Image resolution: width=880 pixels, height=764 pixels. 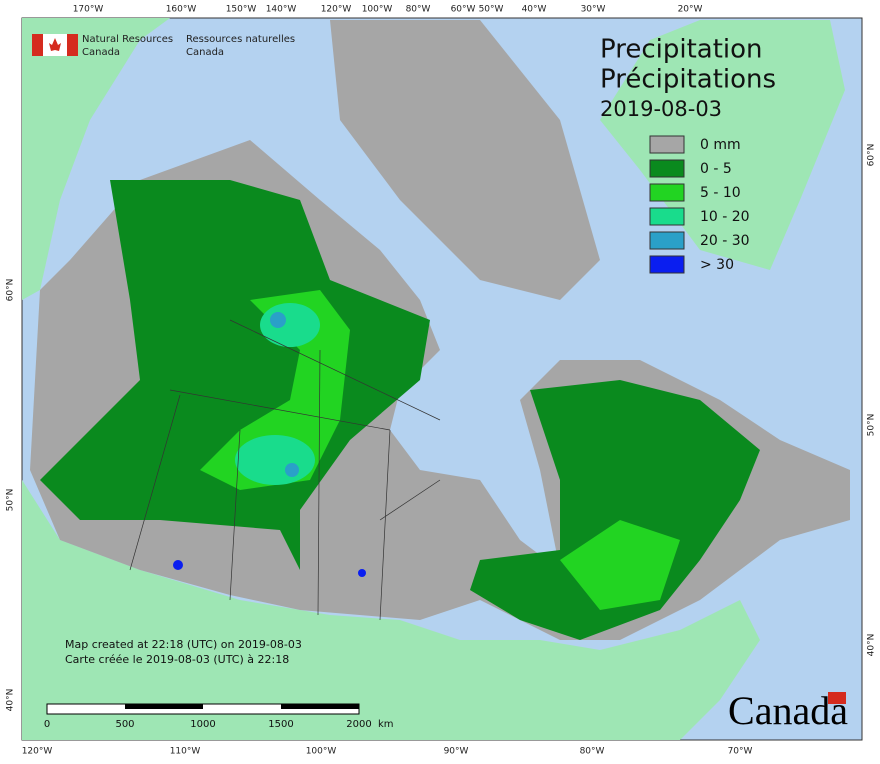 What do you see at coordinates (681, 50) in the screenshot?
I see `title: Precipitation` at bounding box center [681, 50].